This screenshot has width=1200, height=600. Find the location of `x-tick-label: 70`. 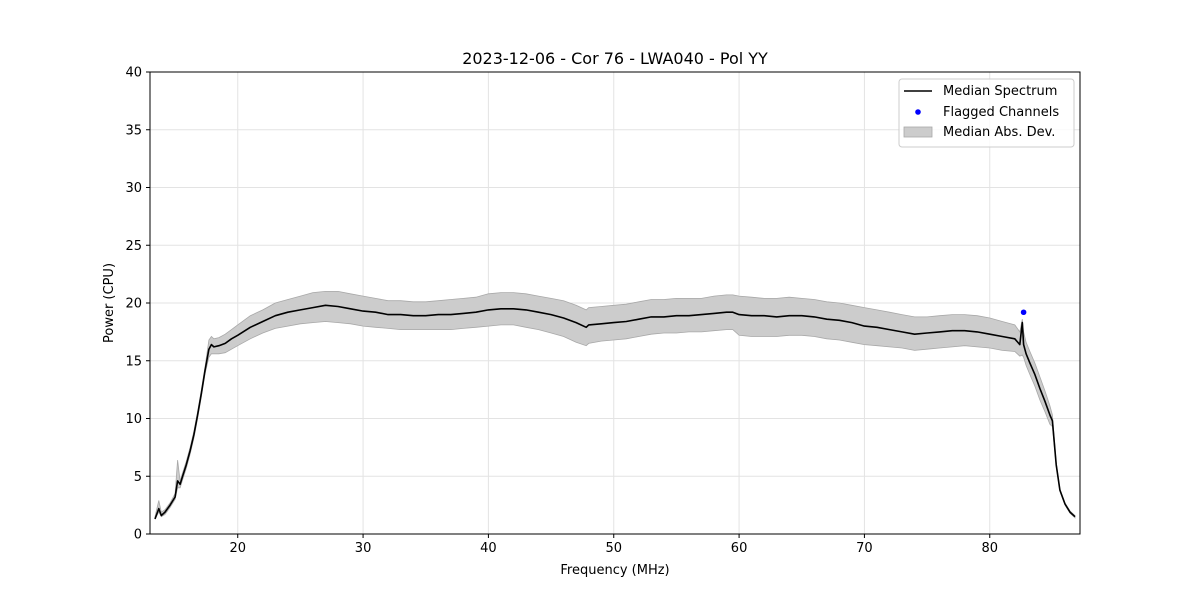

x-tick-label: 70 is located at coordinates (864, 548).